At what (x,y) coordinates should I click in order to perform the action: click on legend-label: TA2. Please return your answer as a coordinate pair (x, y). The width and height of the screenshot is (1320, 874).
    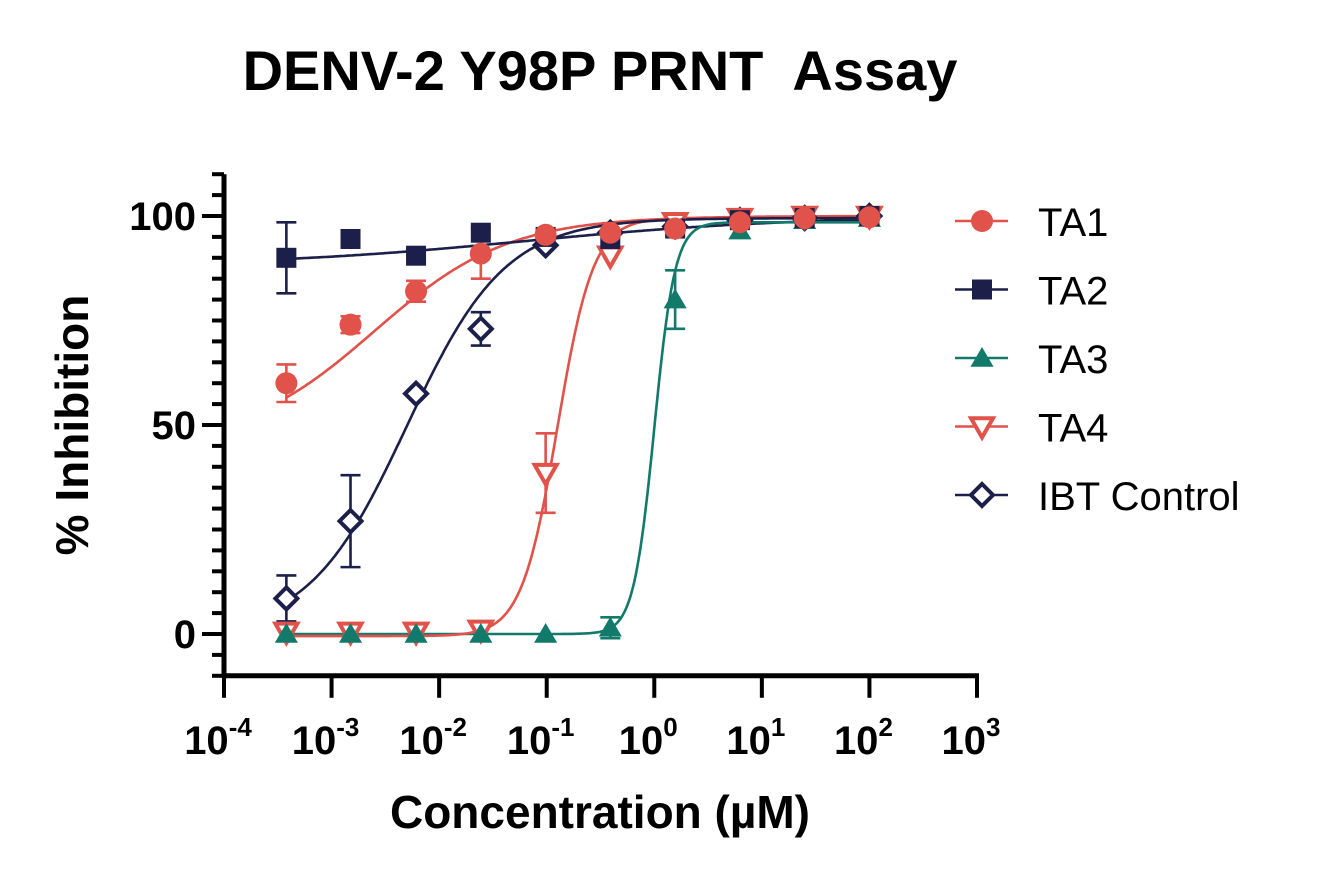
    Looking at the image, I should click on (1073, 292).